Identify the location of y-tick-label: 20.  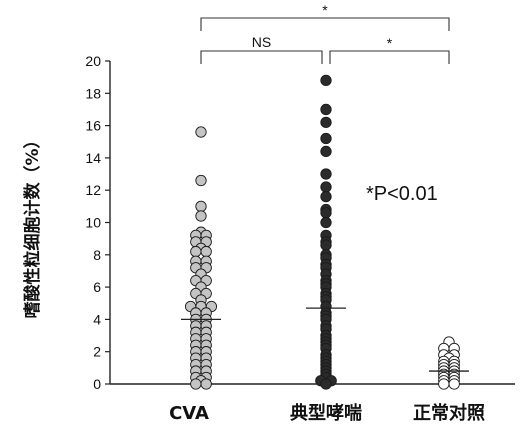
(93, 61).